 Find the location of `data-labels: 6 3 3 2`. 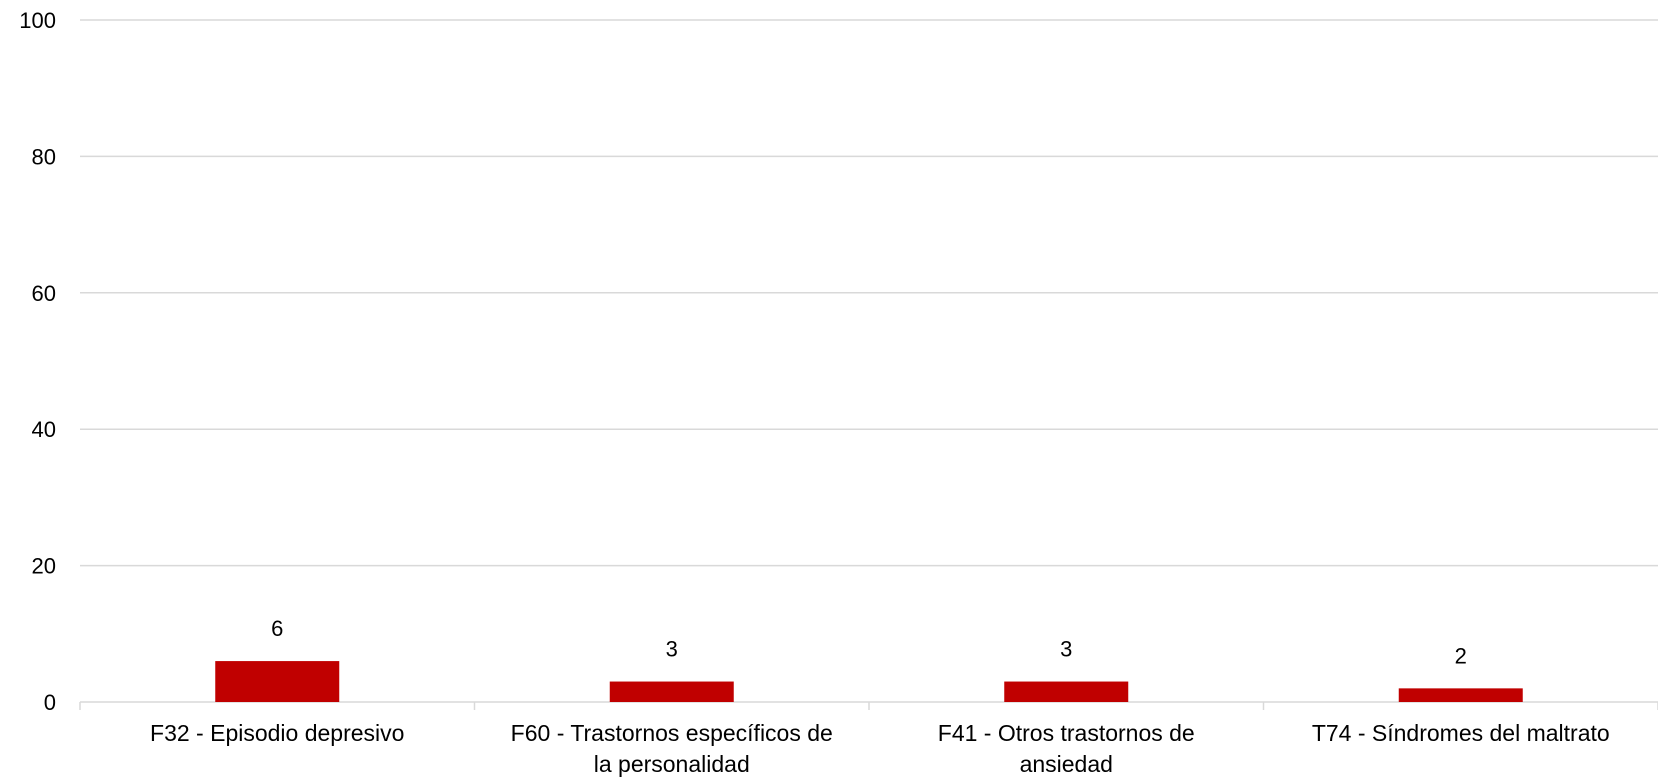

data-labels: 6 3 3 2 is located at coordinates (869, 642).